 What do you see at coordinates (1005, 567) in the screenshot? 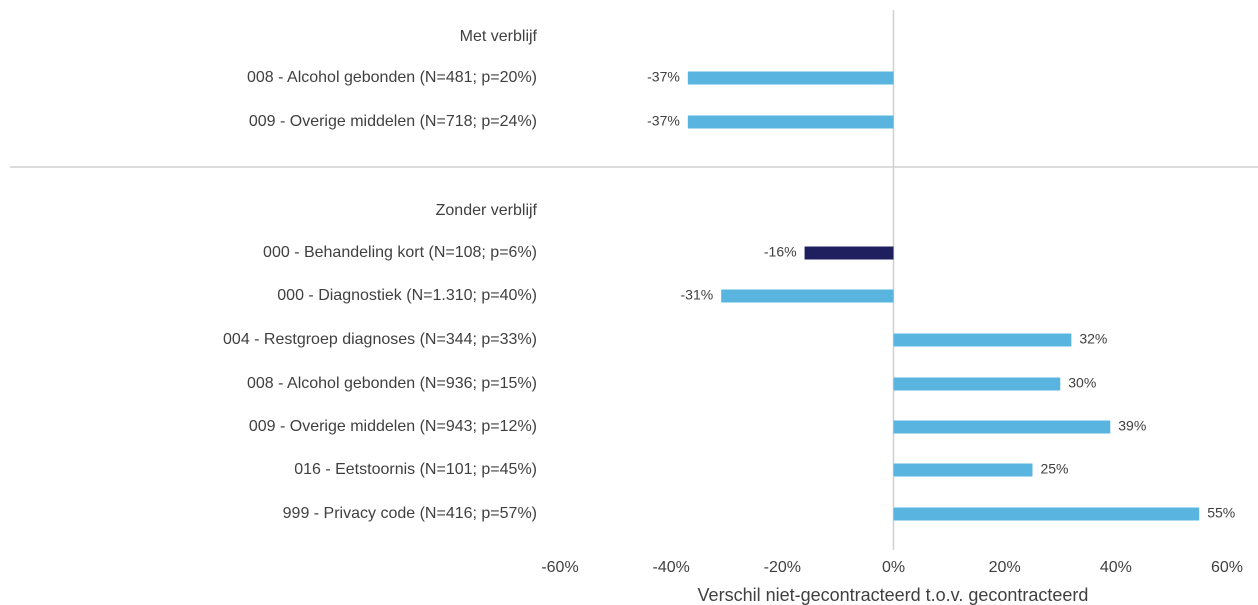
I see `x-tick-label: 20%` at bounding box center [1005, 567].